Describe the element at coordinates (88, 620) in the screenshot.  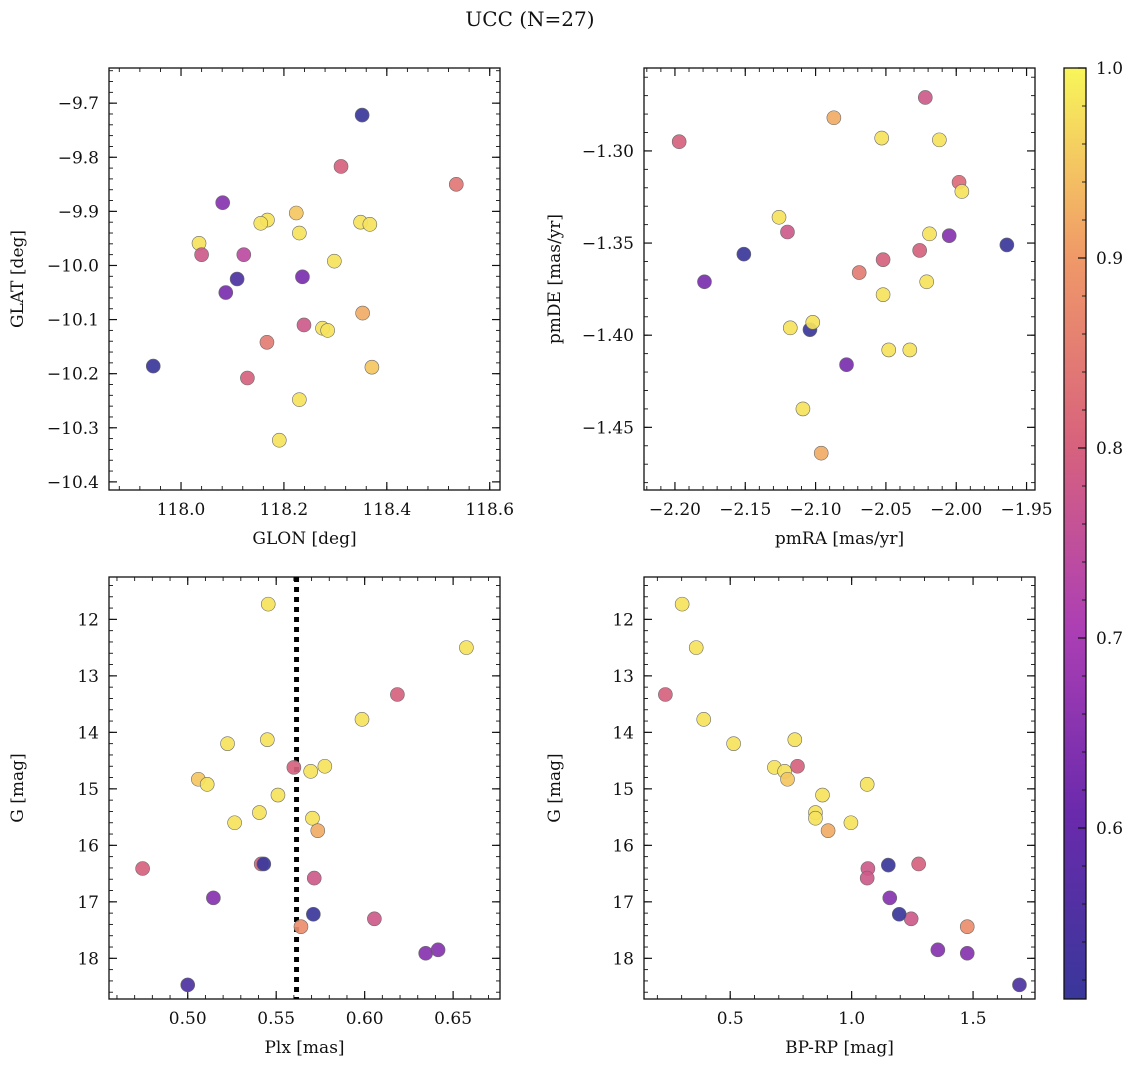
I see `y-tick-label: 12` at that location.